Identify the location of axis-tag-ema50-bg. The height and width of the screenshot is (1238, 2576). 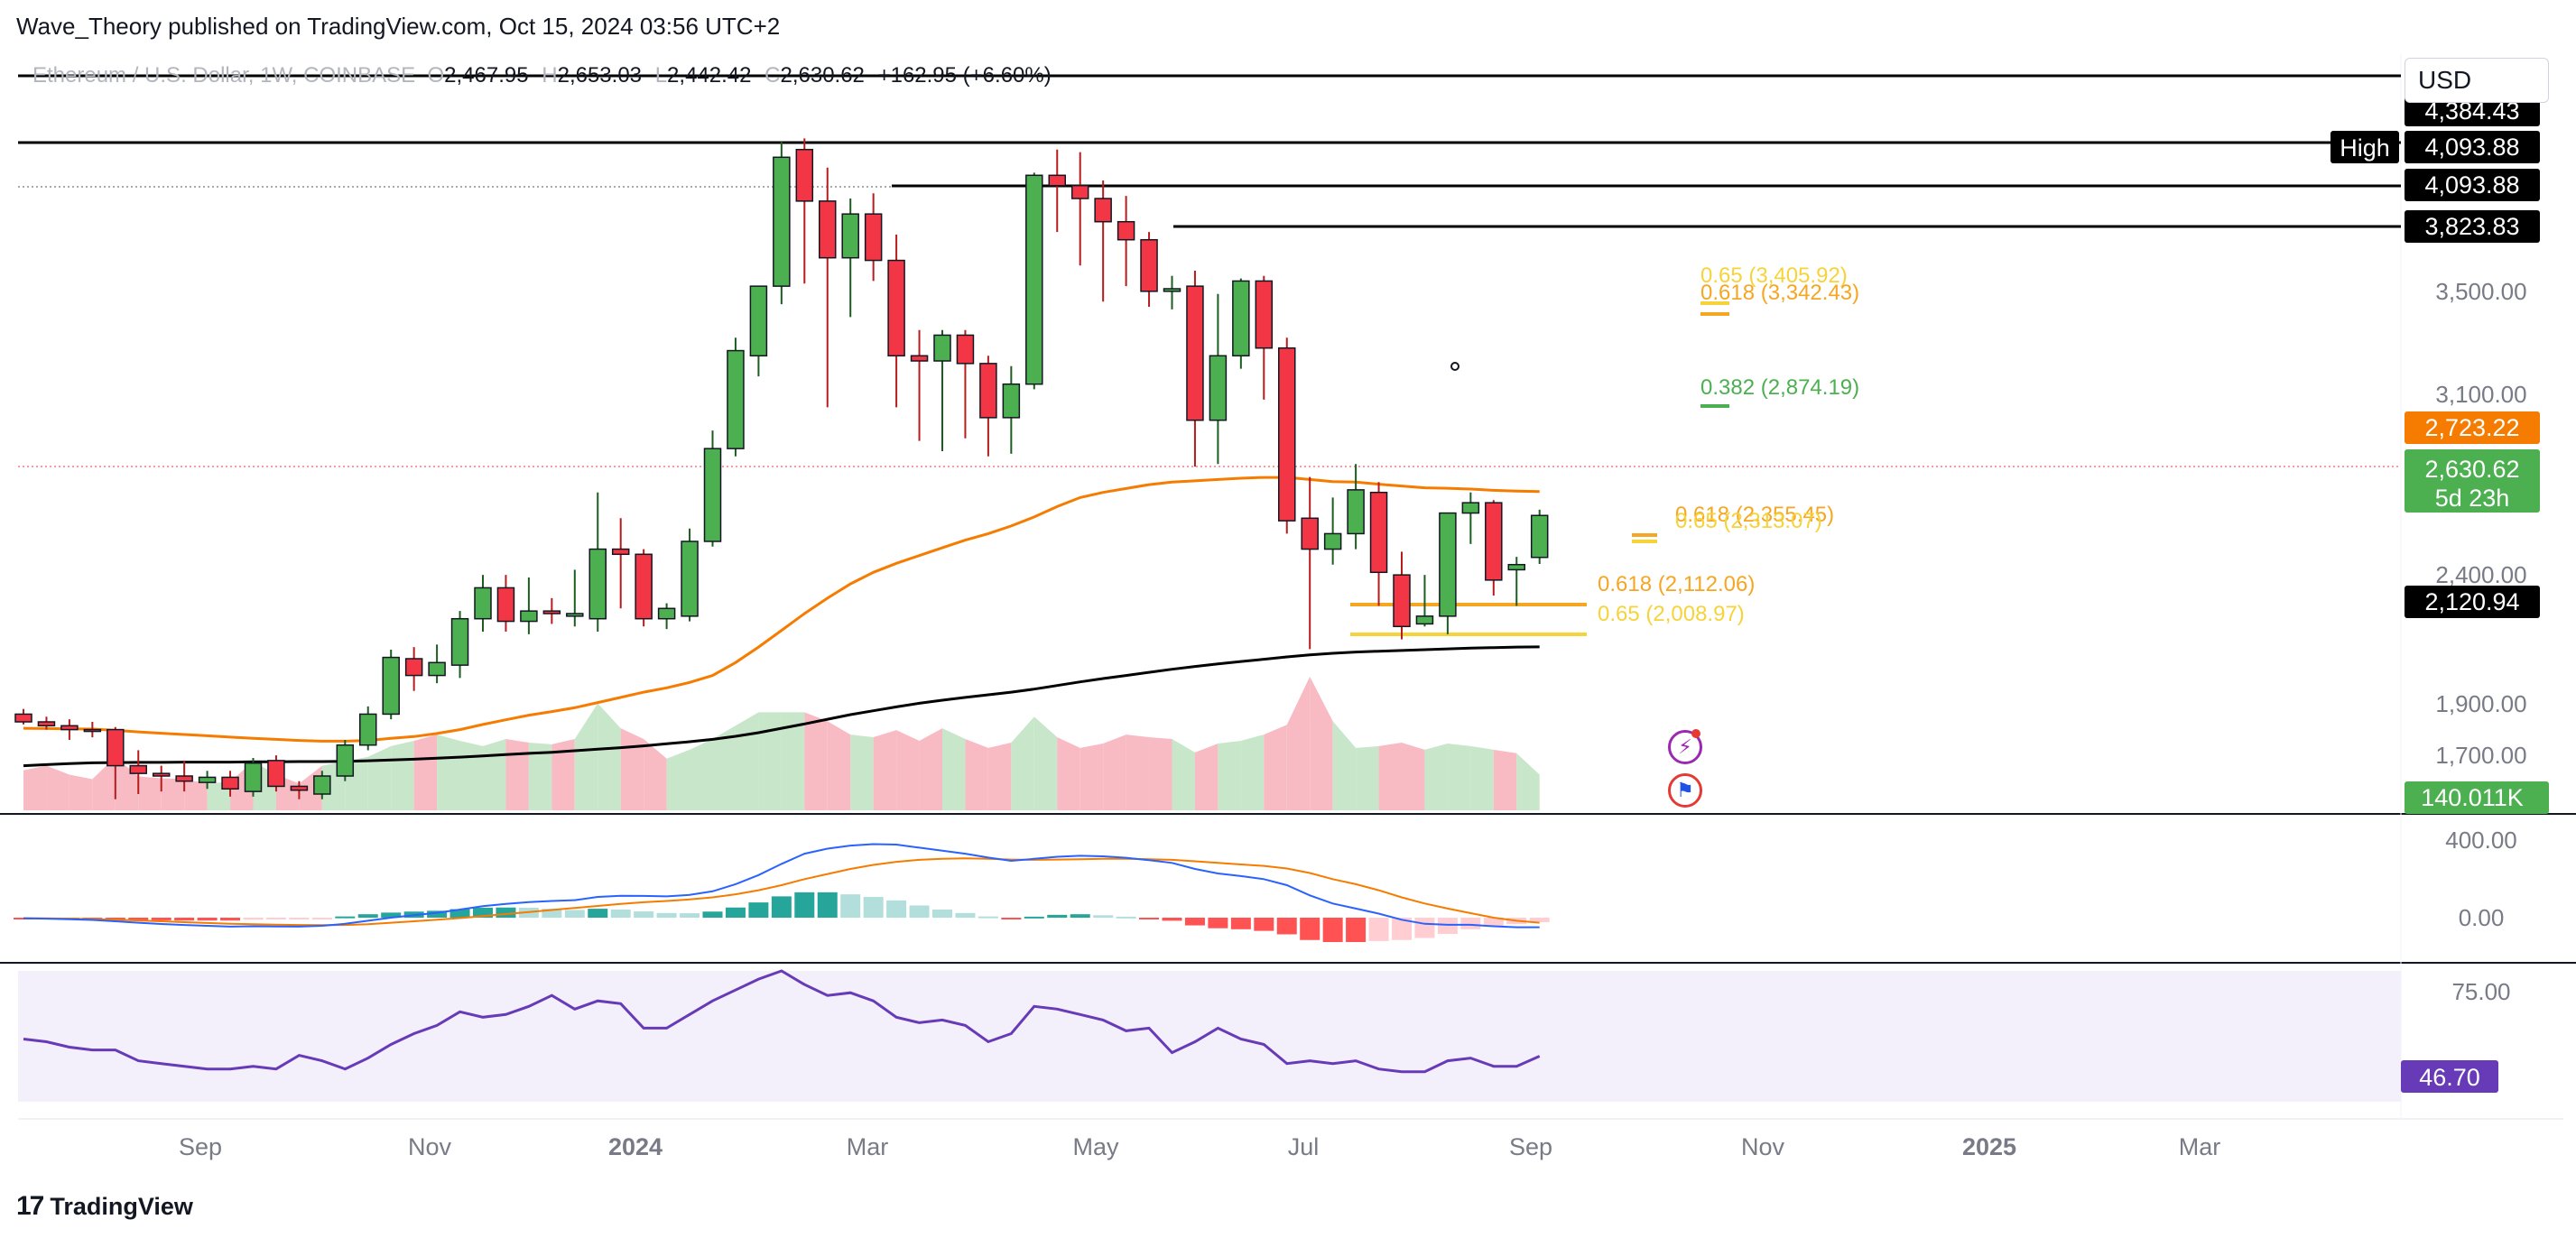
(2472, 428).